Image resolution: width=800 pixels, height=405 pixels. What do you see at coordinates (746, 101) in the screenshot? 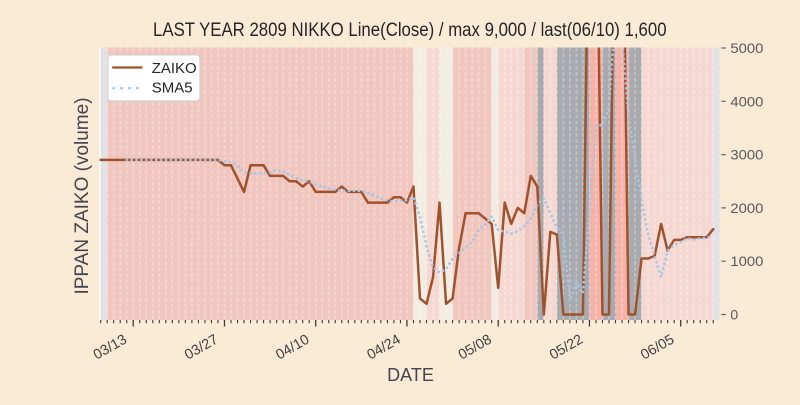
I see `svg-text: 4000` at bounding box center [746, 101].